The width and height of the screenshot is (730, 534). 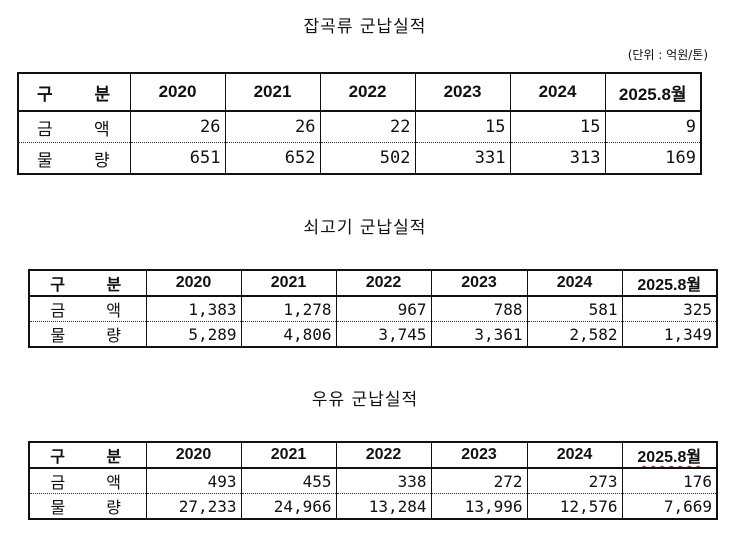 What do you see at coordinates (462, 158) in the screenshot?
I see `cell: 331` at bounding box center [462, 158].